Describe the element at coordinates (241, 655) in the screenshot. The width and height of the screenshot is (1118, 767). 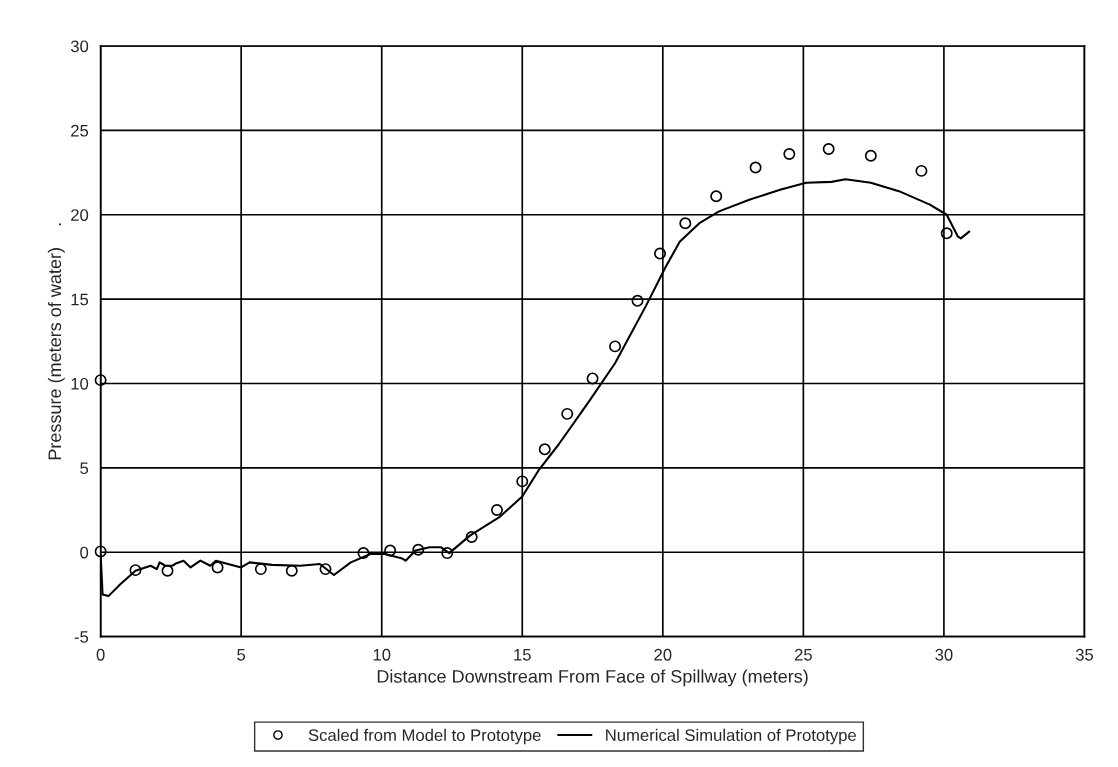
I see `x-tick-label: 5` at that location.